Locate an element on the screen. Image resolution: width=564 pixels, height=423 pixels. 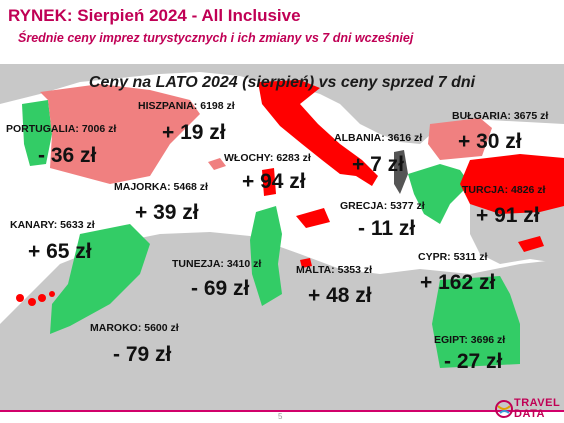
label-egipt-name: EGIPT: 3696 zł is located at coordinates (470, 340).